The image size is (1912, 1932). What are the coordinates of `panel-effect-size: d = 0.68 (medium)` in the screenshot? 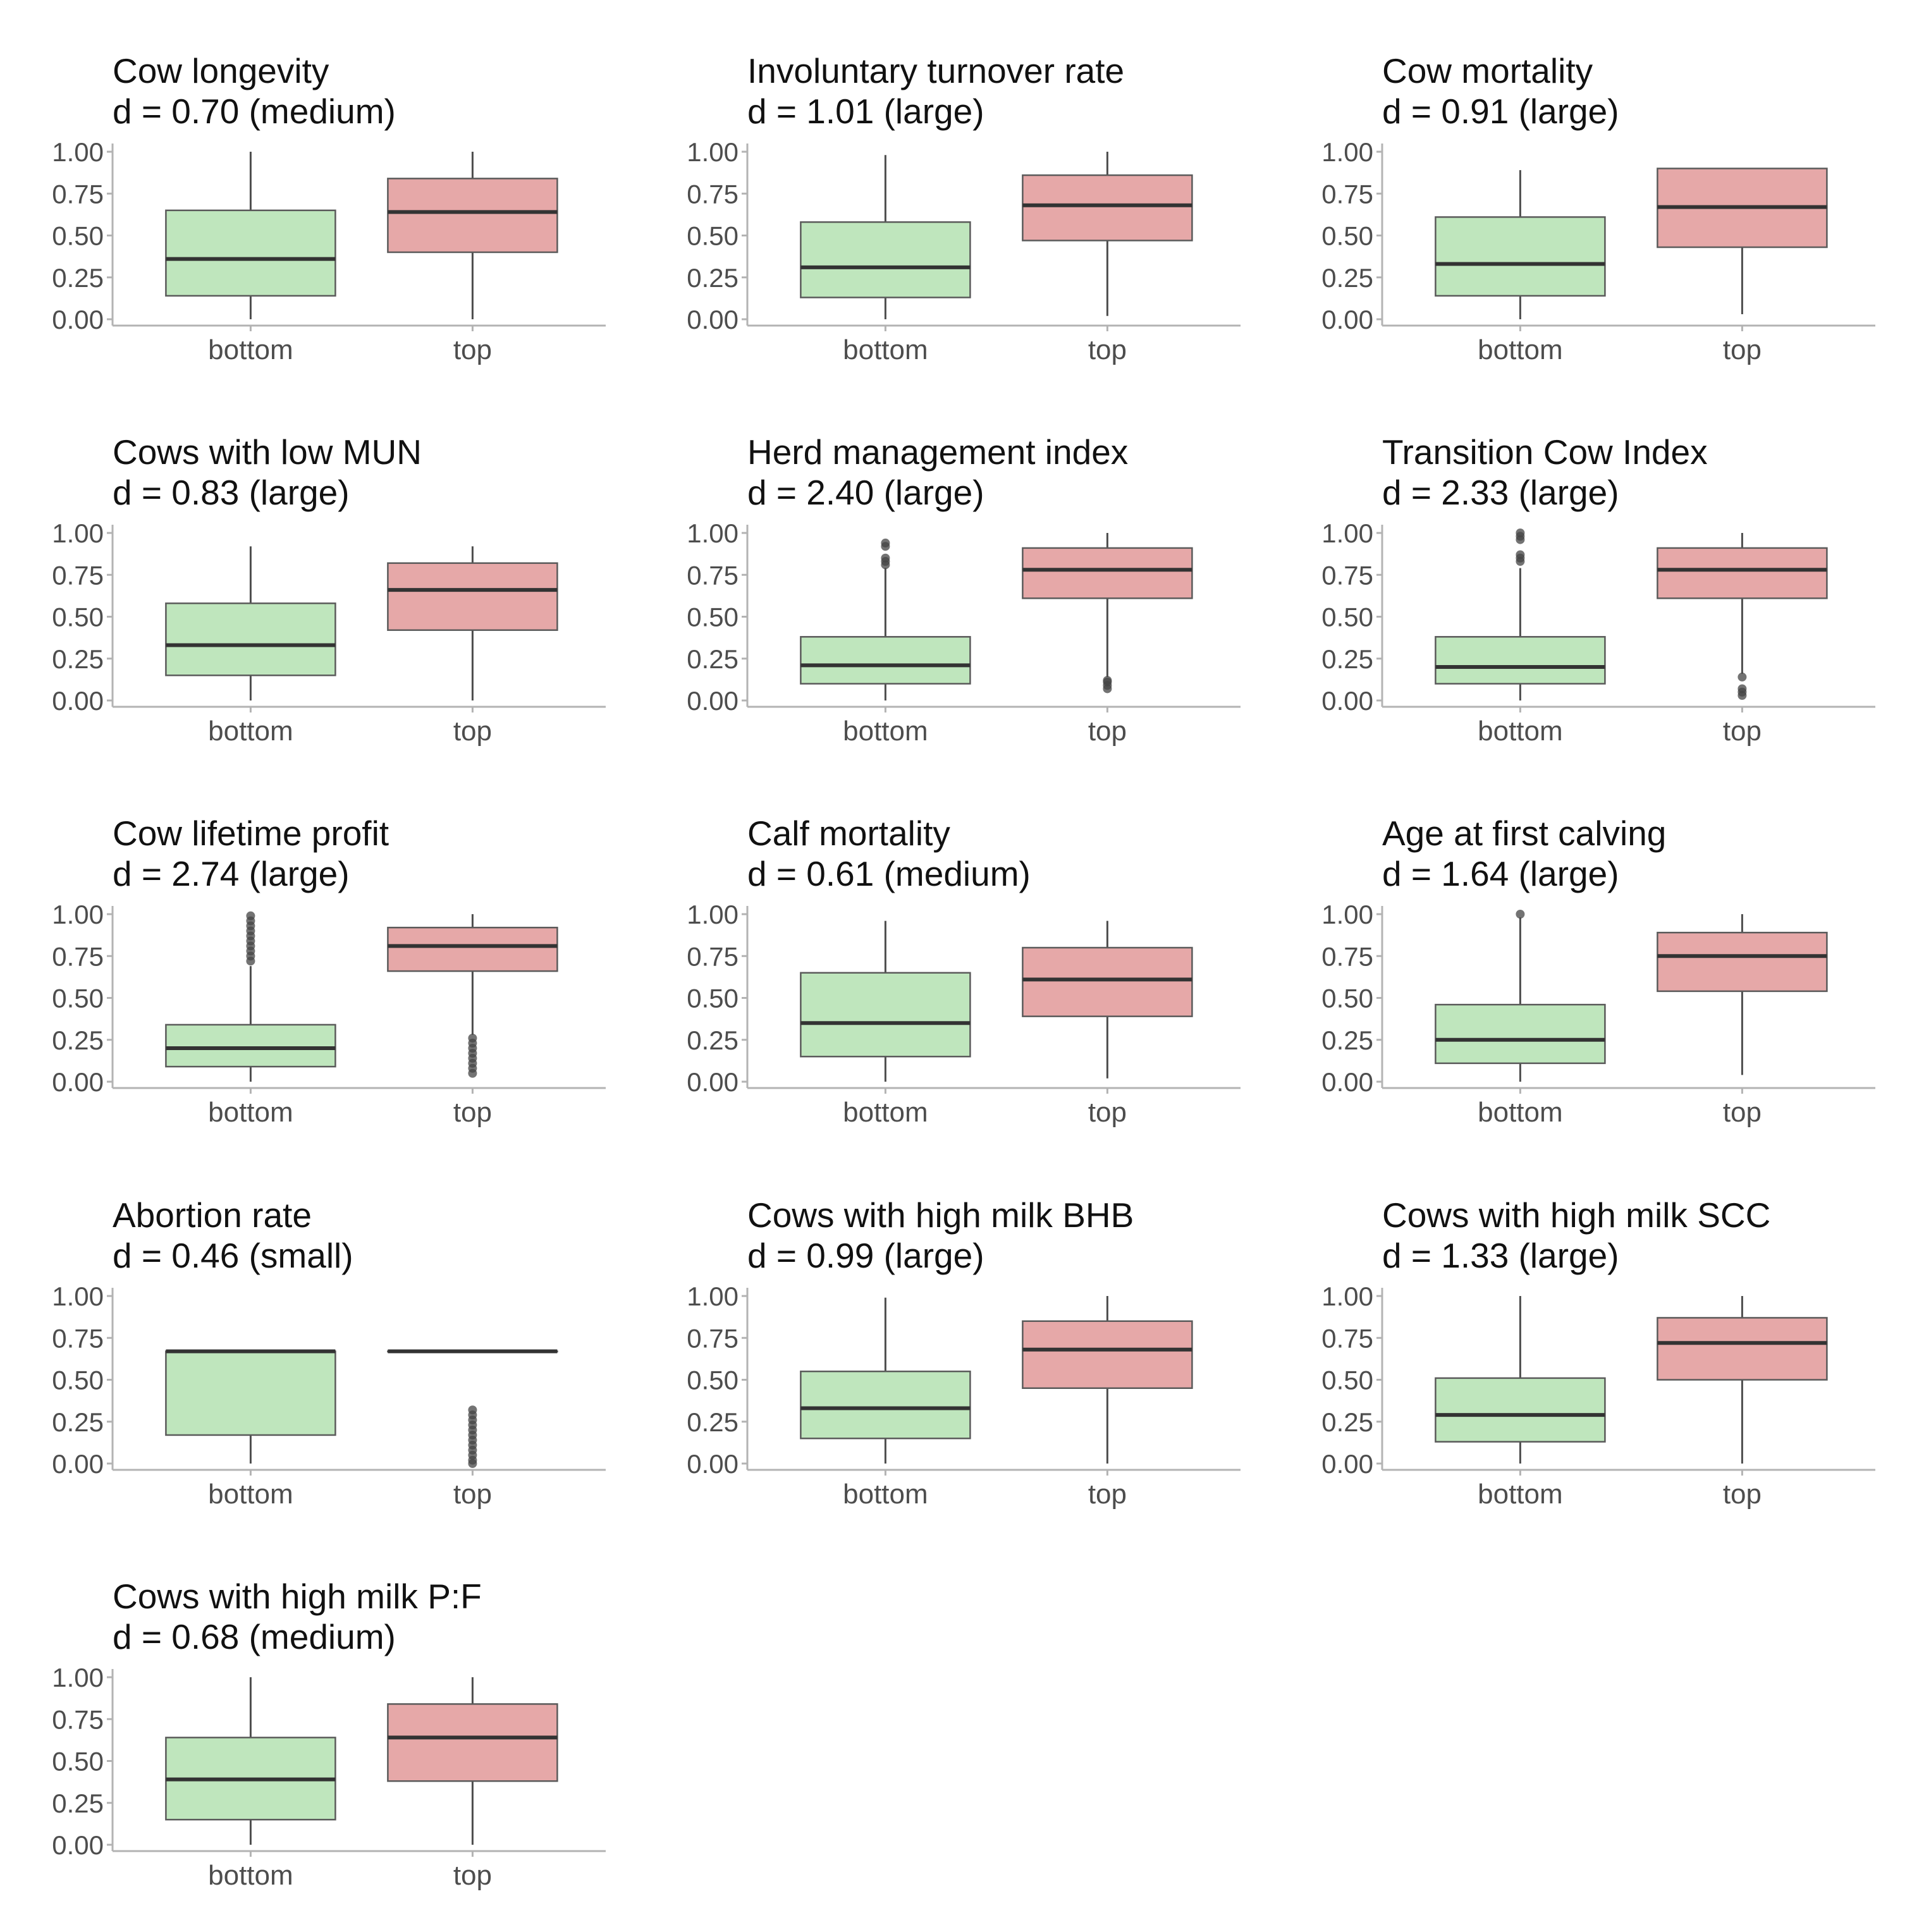 It's located at (254, 1636).